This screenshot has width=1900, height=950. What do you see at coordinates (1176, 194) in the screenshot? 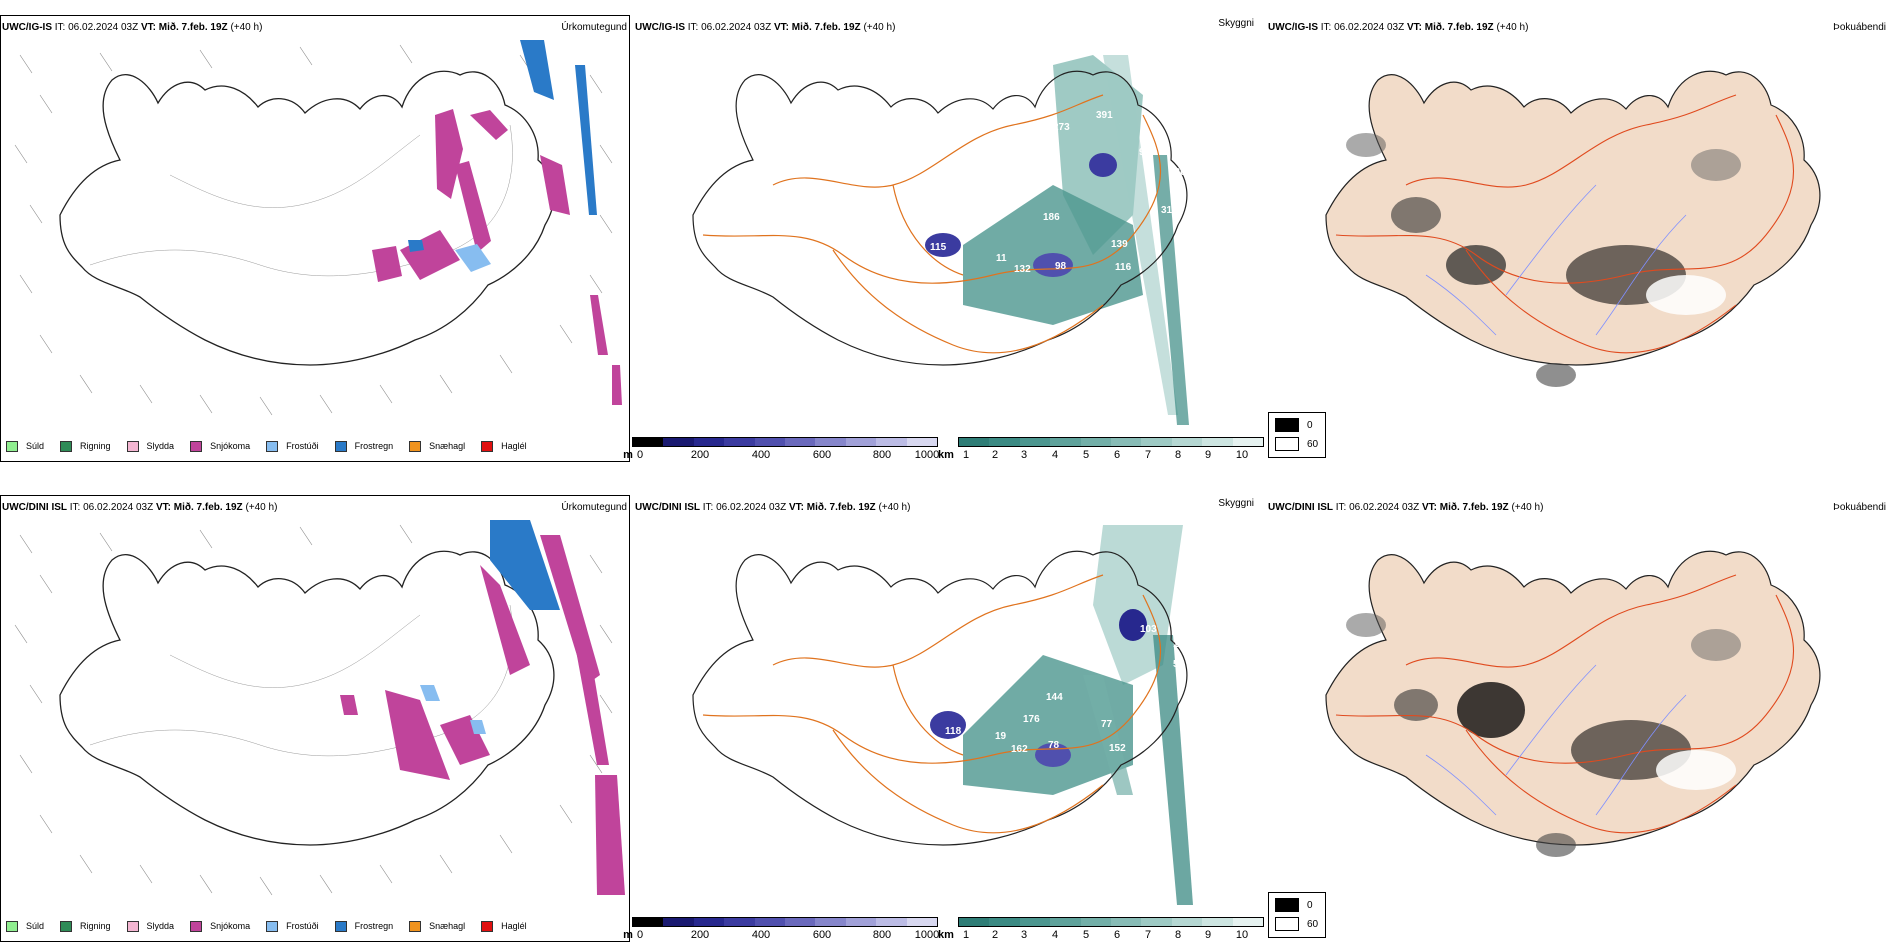
I see `visibility-label: 97` at bounding box center [1176, 194].